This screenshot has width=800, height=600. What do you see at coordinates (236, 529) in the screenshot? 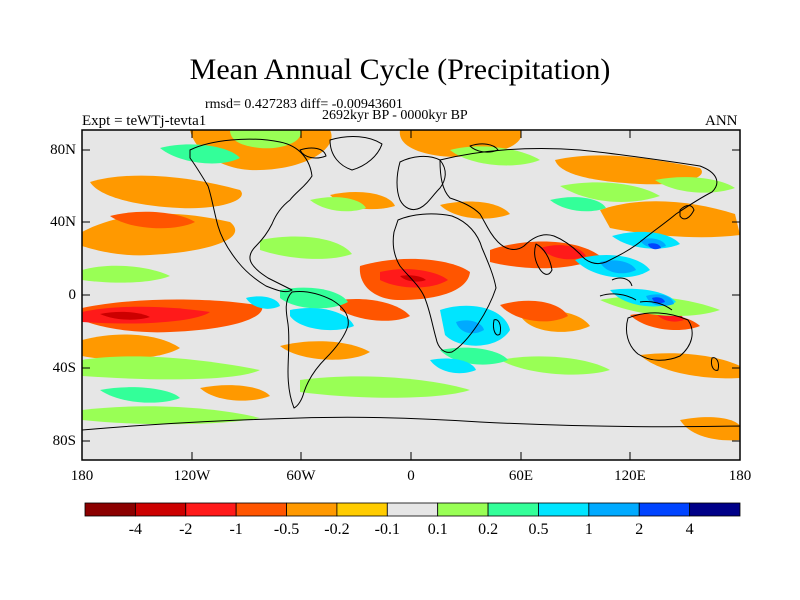
I see `colorbar-label: -1` at bounding box center [236, 529].